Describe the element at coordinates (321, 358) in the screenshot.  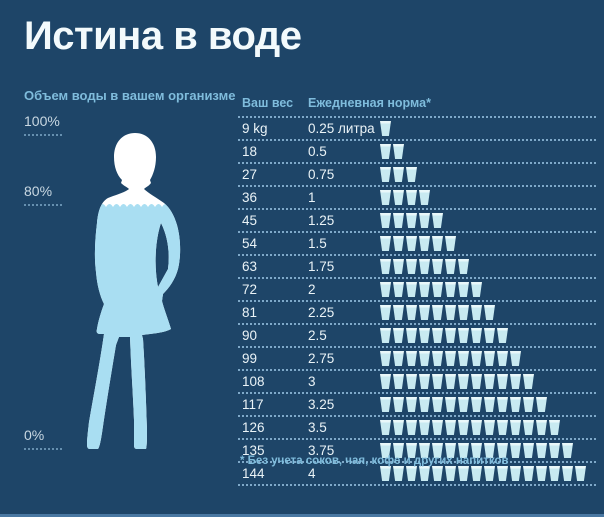
I see `norm-cell: 2.75` at that location.